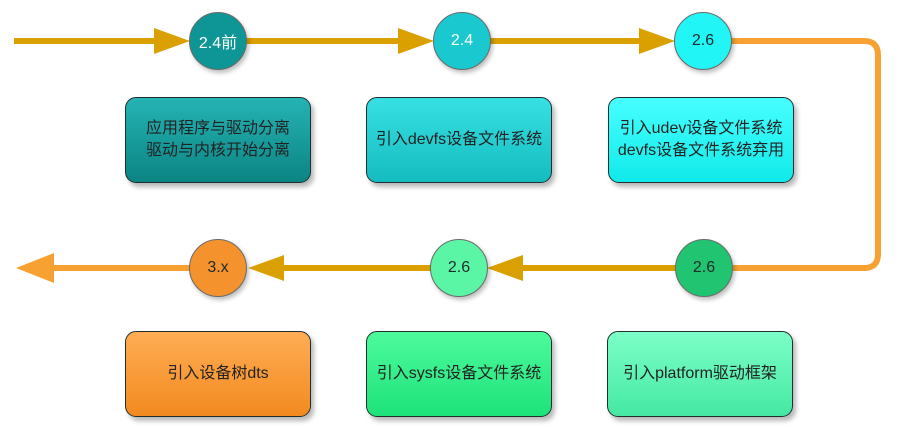 This screenshot has height=428, width=904. Describe the element at coordinates (217, 150) in the screenshot. I see `milestone-text-line: 驱动与内核开始分离` at that location.